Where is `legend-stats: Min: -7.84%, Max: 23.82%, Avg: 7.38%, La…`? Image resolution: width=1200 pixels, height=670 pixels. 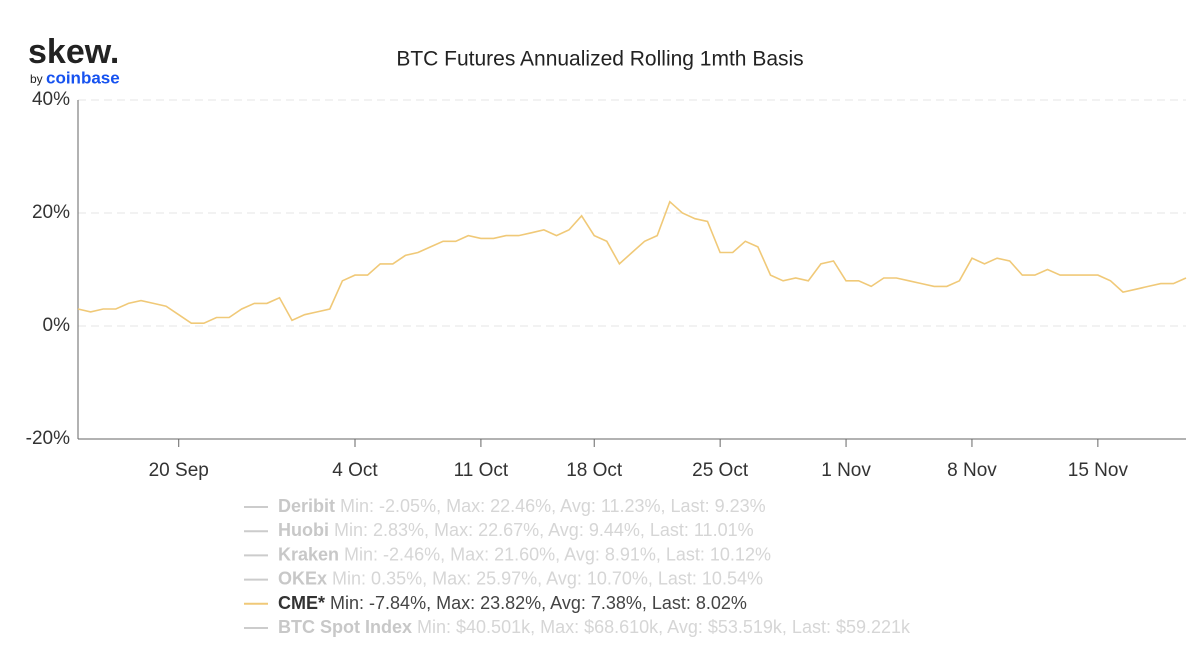 legend-stats: Min: -7.84%, Max: 23.82%, Avg: 7.38%, La… is located at coordinates (538, 603).